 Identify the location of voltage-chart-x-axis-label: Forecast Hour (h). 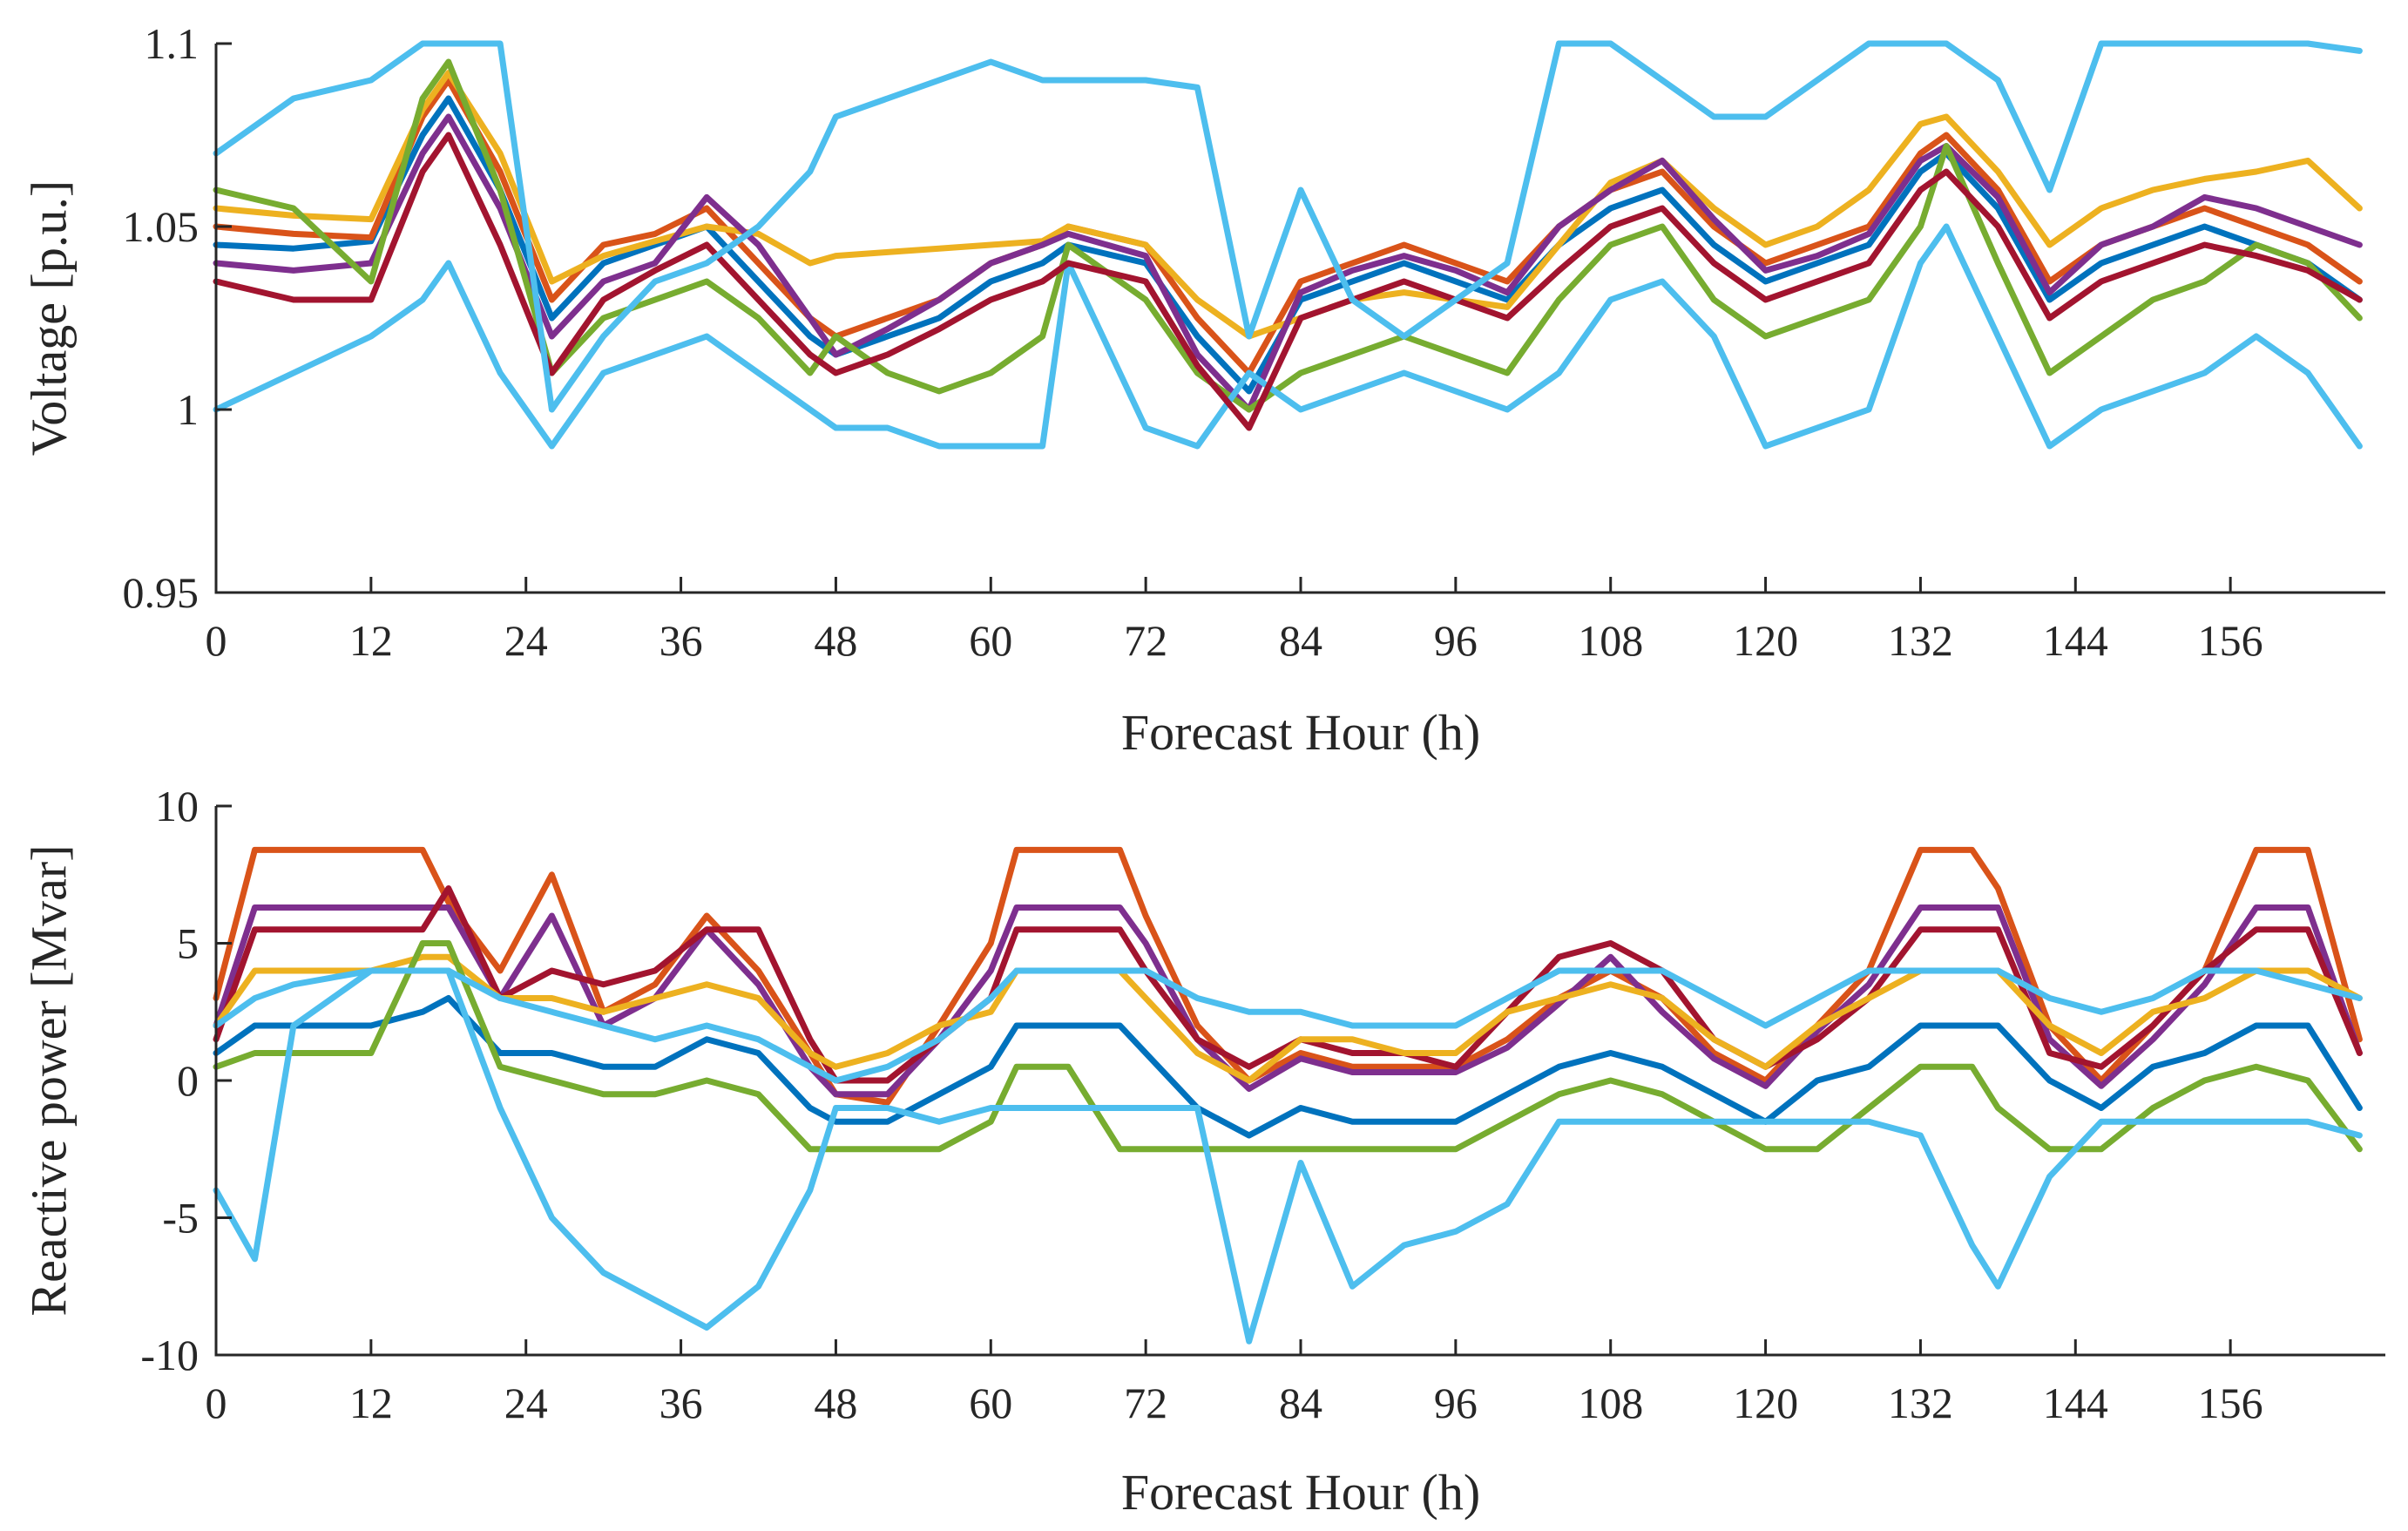
(1300, 732).